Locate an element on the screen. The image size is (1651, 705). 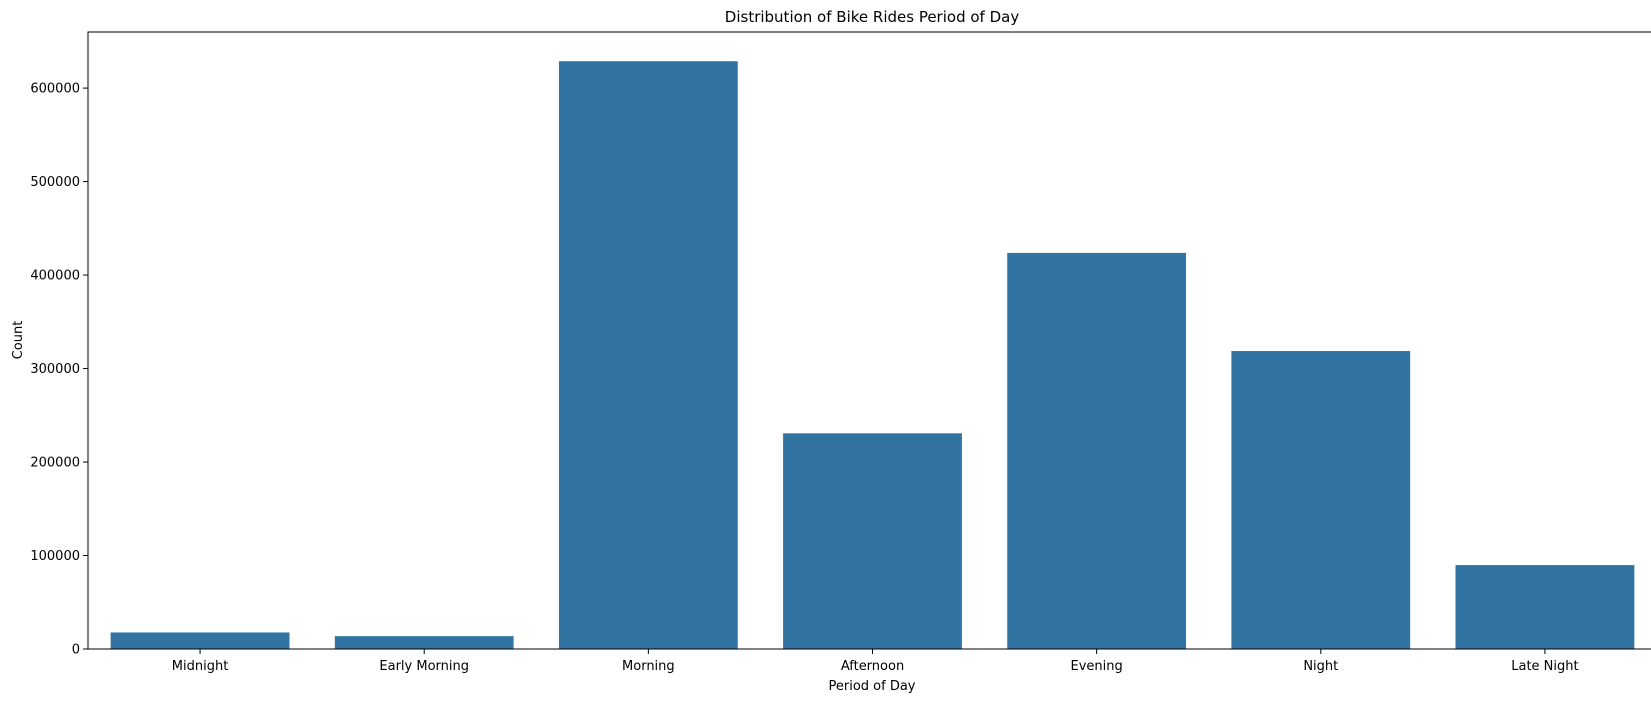
y-tick-label: 100000 is located at coordinates (55, 556).